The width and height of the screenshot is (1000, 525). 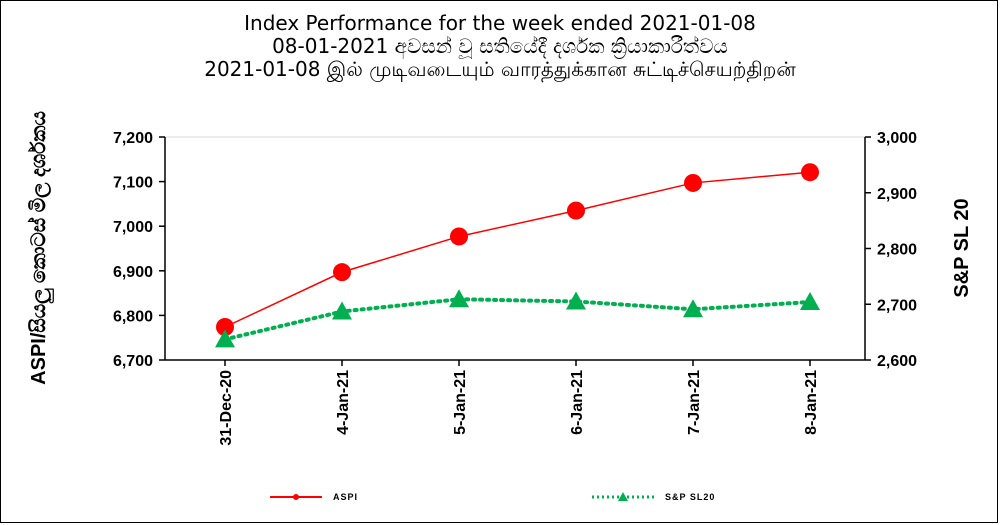 I want to click on right-tick-label: 2,900, so click(x=897, y=194).